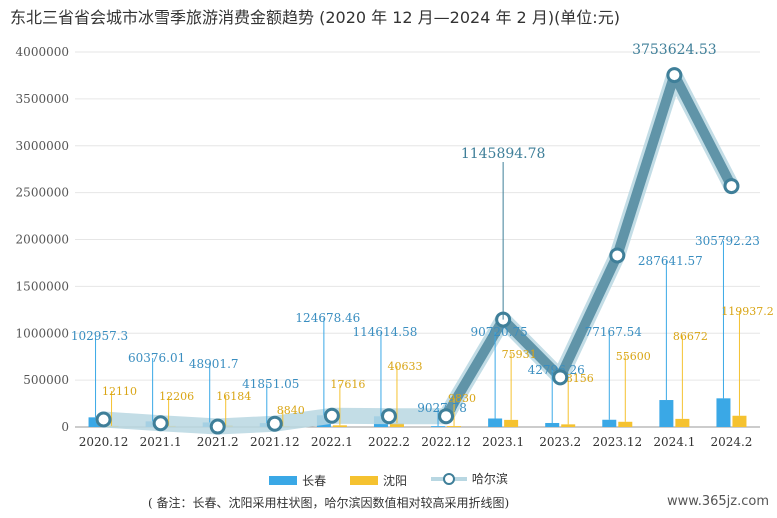 Image resolution: width=777 pixels, height=518 pixels. Describe the element at coordinates (718, 501) in the screenshot. I see `watermark: www.365jz.com` at that location.